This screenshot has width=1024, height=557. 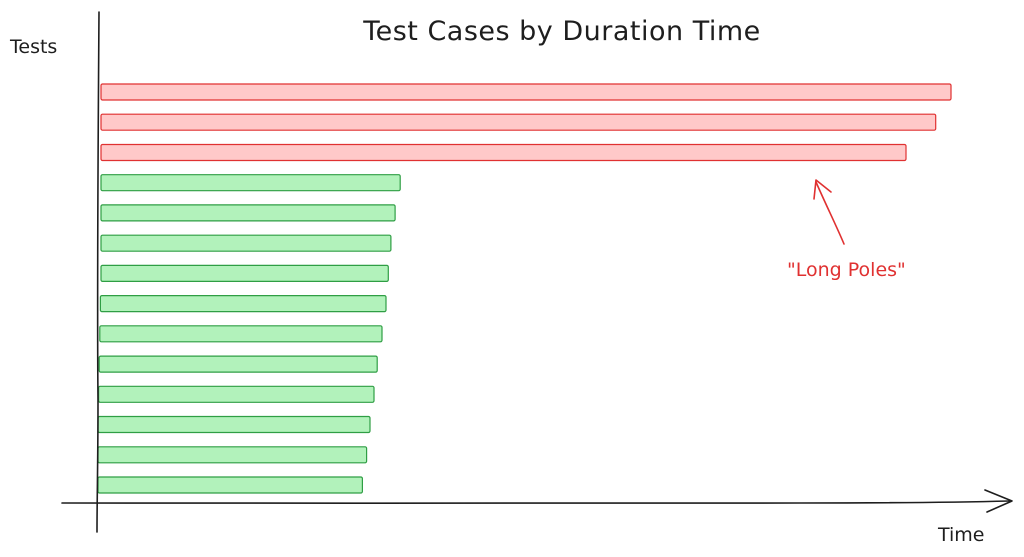 What do you see at coordinates (561, 31) in the screenshot?
I see `chart-title: Test Cases by Duration Time` at bounding box center [561, 31].